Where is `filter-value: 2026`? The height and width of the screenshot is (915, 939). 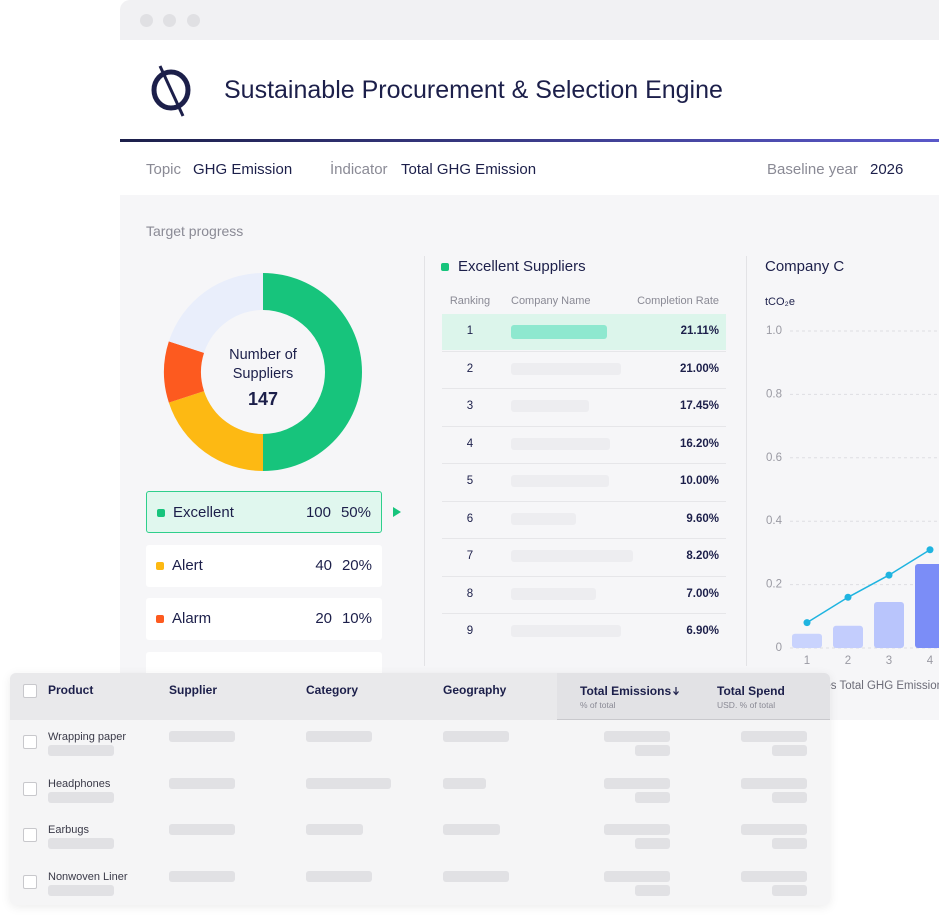 filter-value: 2026 is located at coordinates (887, 169).